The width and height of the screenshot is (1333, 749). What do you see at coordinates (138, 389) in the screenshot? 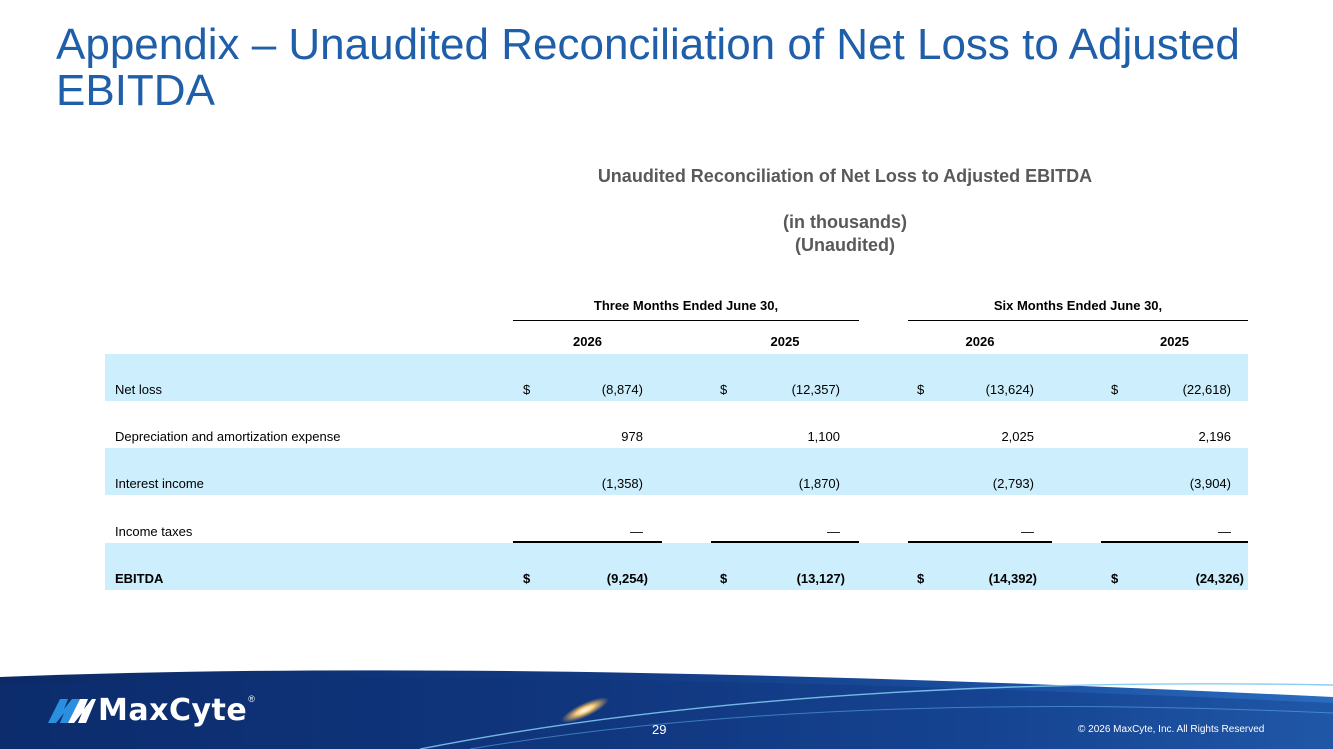
I see `row-label: Net loss` at bounding box center [138, 389].